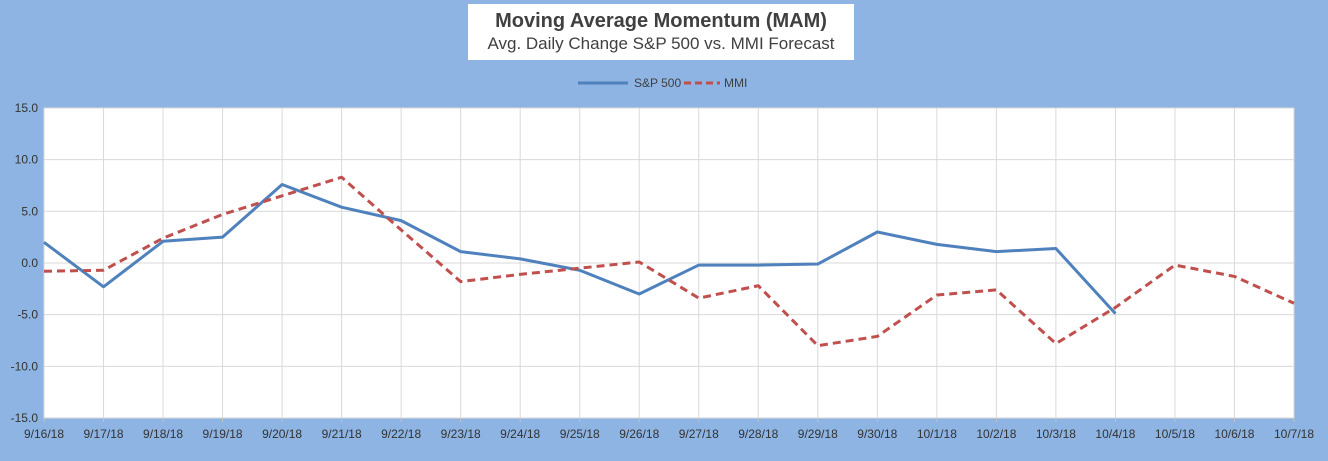 The height and width of the screenshot is (461, 1328). Describe the element at coordinates (25, 418) in the screenshot. I see `y-tick-label: -15.0` at that location.